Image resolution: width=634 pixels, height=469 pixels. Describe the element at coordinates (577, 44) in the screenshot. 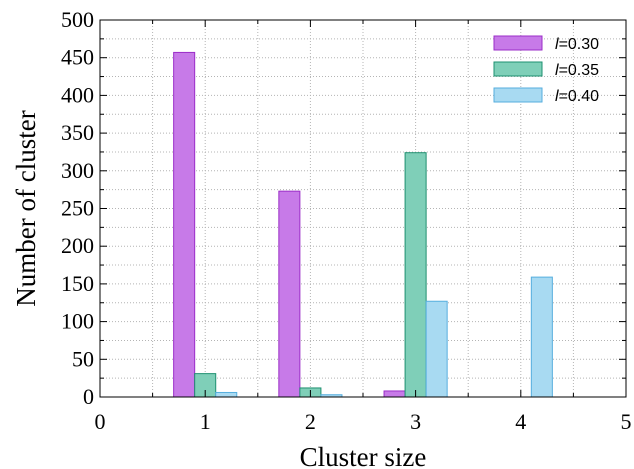

I see `legend-label: l=0.30` at that location.